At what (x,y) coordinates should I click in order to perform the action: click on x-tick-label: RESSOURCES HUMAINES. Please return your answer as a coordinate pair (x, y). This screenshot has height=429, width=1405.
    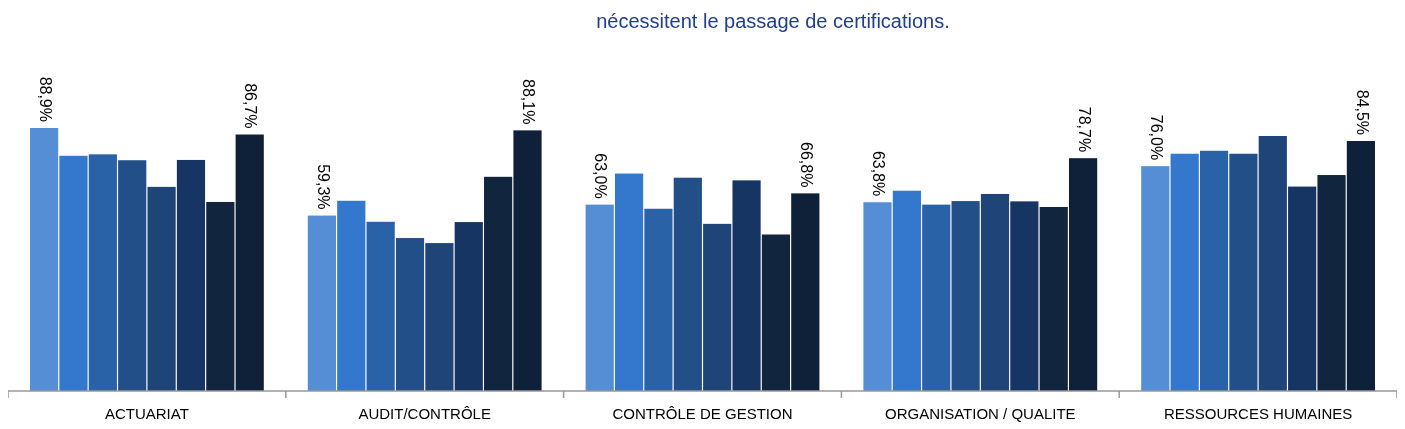
    Looking at the image, I should click on (1258, 413).